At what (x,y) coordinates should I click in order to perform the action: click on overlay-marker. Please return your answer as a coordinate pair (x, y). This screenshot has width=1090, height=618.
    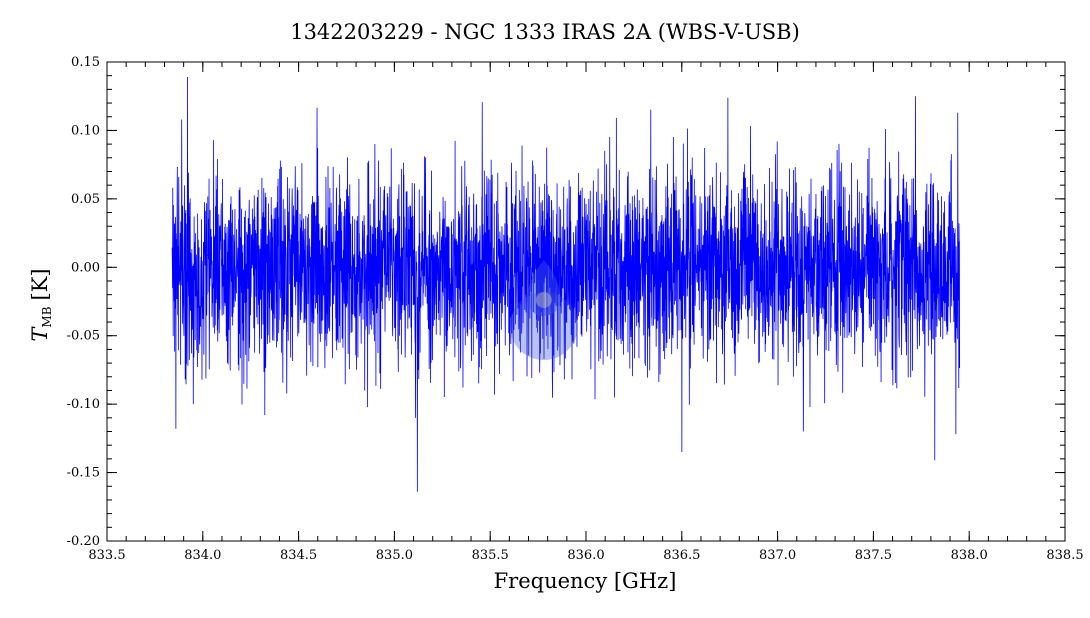
    Looking at the image, I should click on (543, 310).